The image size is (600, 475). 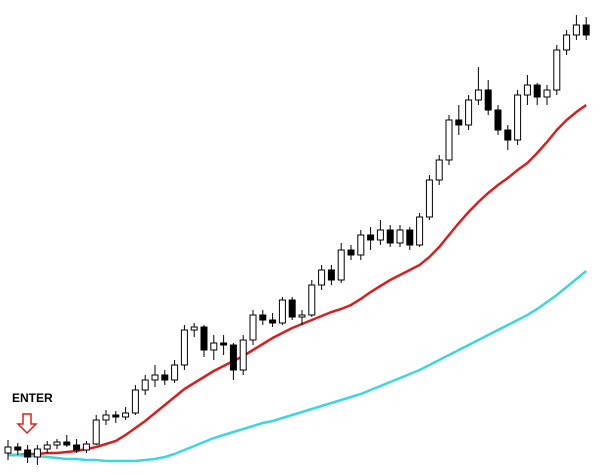 I want to click on annotation: ENTER, so click(x=32, y=398).